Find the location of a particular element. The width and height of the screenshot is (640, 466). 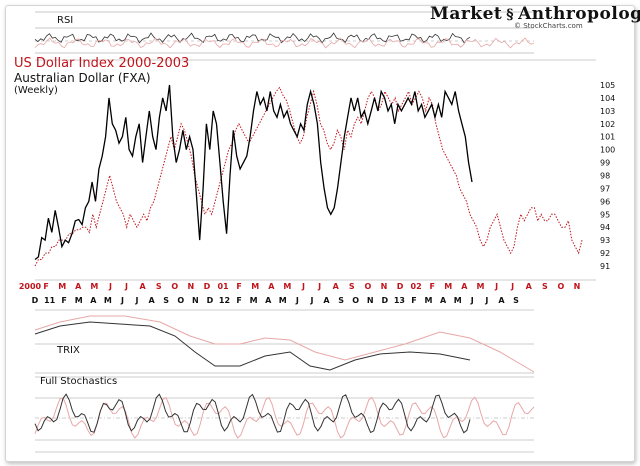

x-tick-label: 01 is located at coordinates (223, 286).